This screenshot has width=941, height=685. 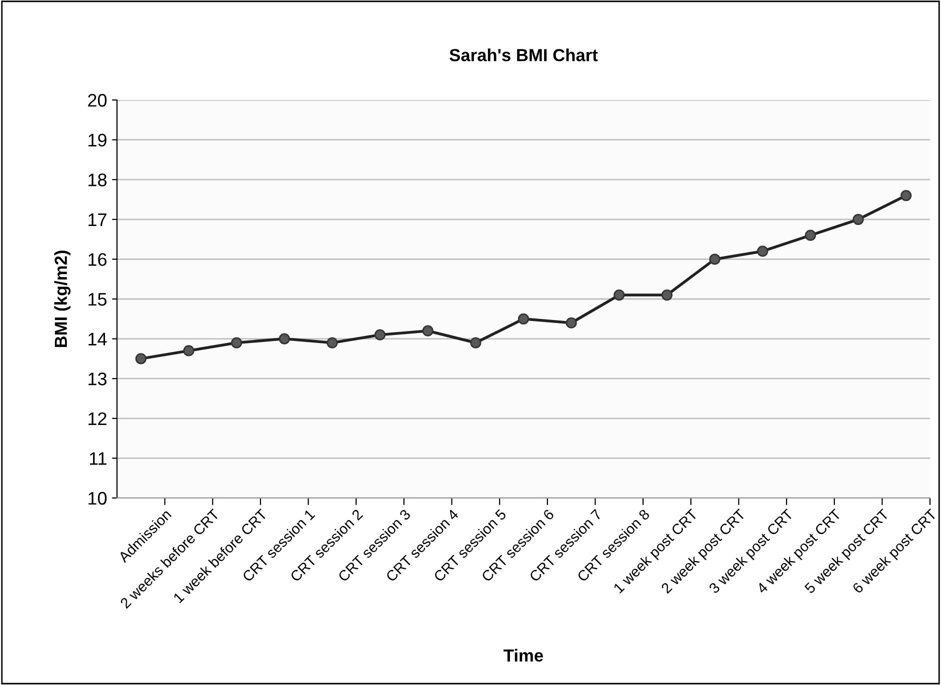 I want to click on chart-title: Sarah's BMI Chart, so click(x=524, y=55).